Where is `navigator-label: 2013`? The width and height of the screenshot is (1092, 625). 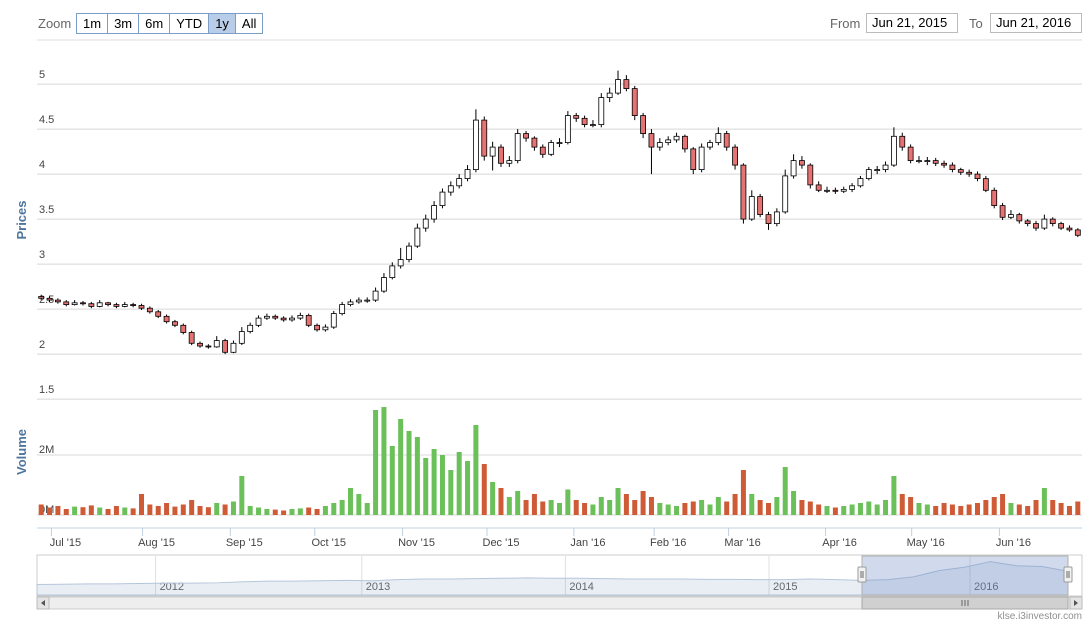
navigator-label: 2013 is located at coordinates (378, 587).